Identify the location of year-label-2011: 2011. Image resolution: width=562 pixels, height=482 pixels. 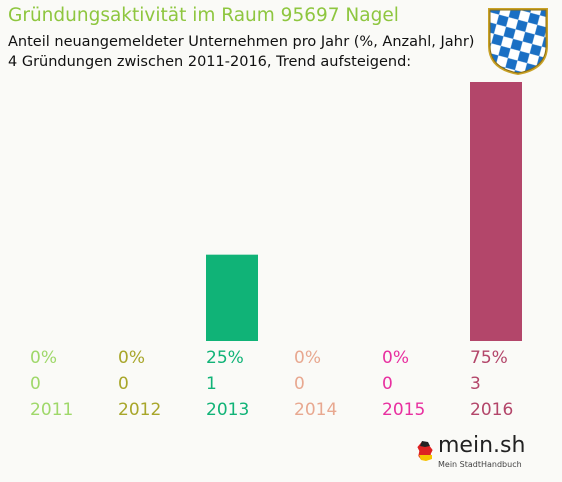
(51, 410).